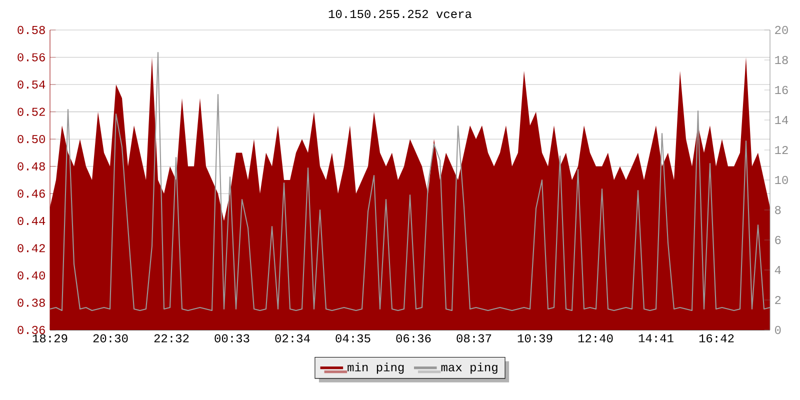 The height and width of the screenshot is (400, 800). Describe the element at coordinates (31, 302) in the screenshot. I see `y-tick-label: 0.38` at that location.